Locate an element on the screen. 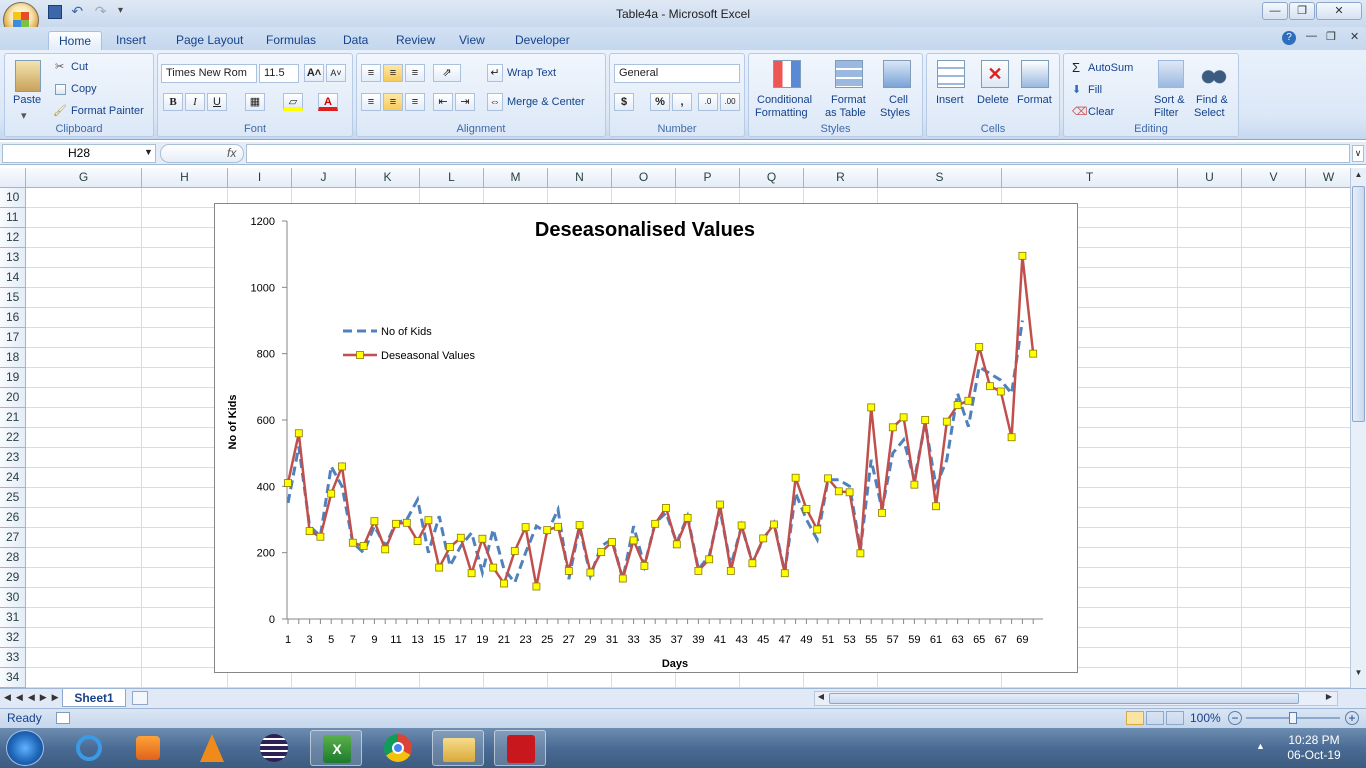  tab-data: Data is located at coordinates (356, 40).